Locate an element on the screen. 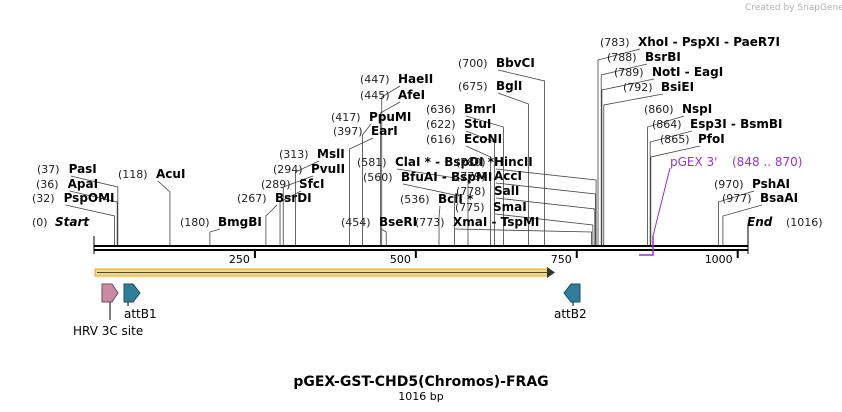  primer-pgex3: pGEX 3' (848 .. 870) is located at coordinates (720, 205).